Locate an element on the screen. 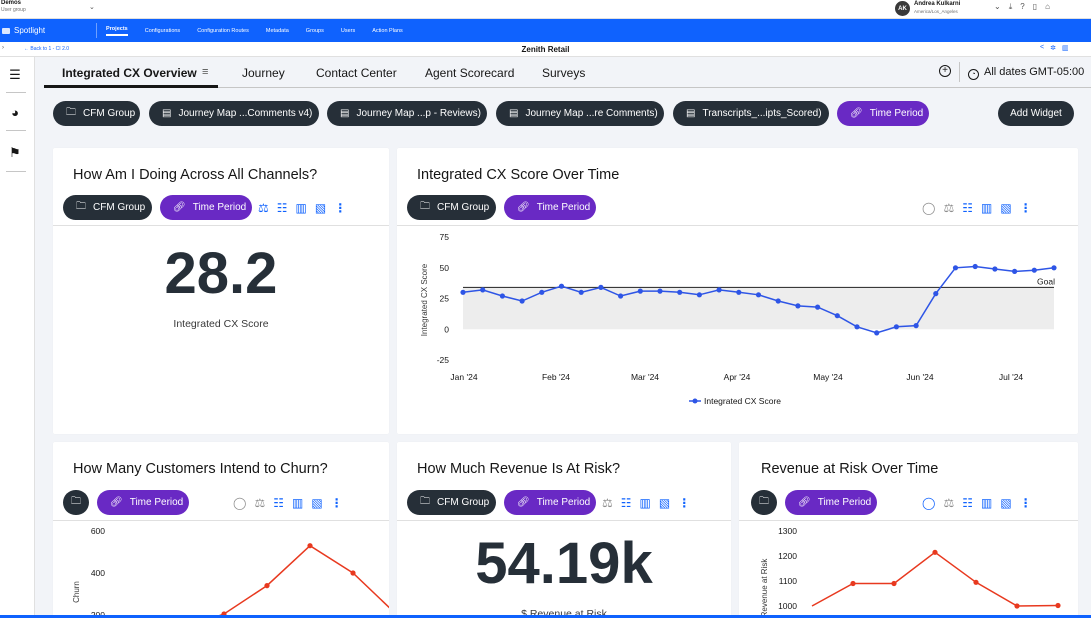 Image resolution: width=1091 pixels, height=618 pixels. tab-agent-scorecard: Agent Scorecard is located at coordinates (470, 73).